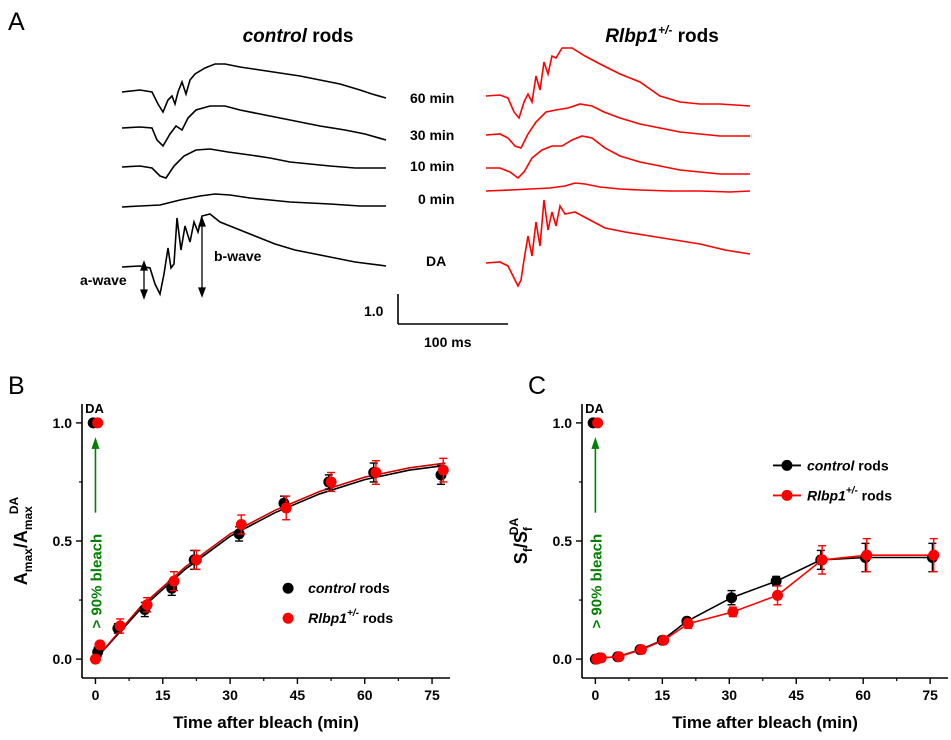 The image size is (951, 740). I want to click on control-trace-10min, so click(253, 163).